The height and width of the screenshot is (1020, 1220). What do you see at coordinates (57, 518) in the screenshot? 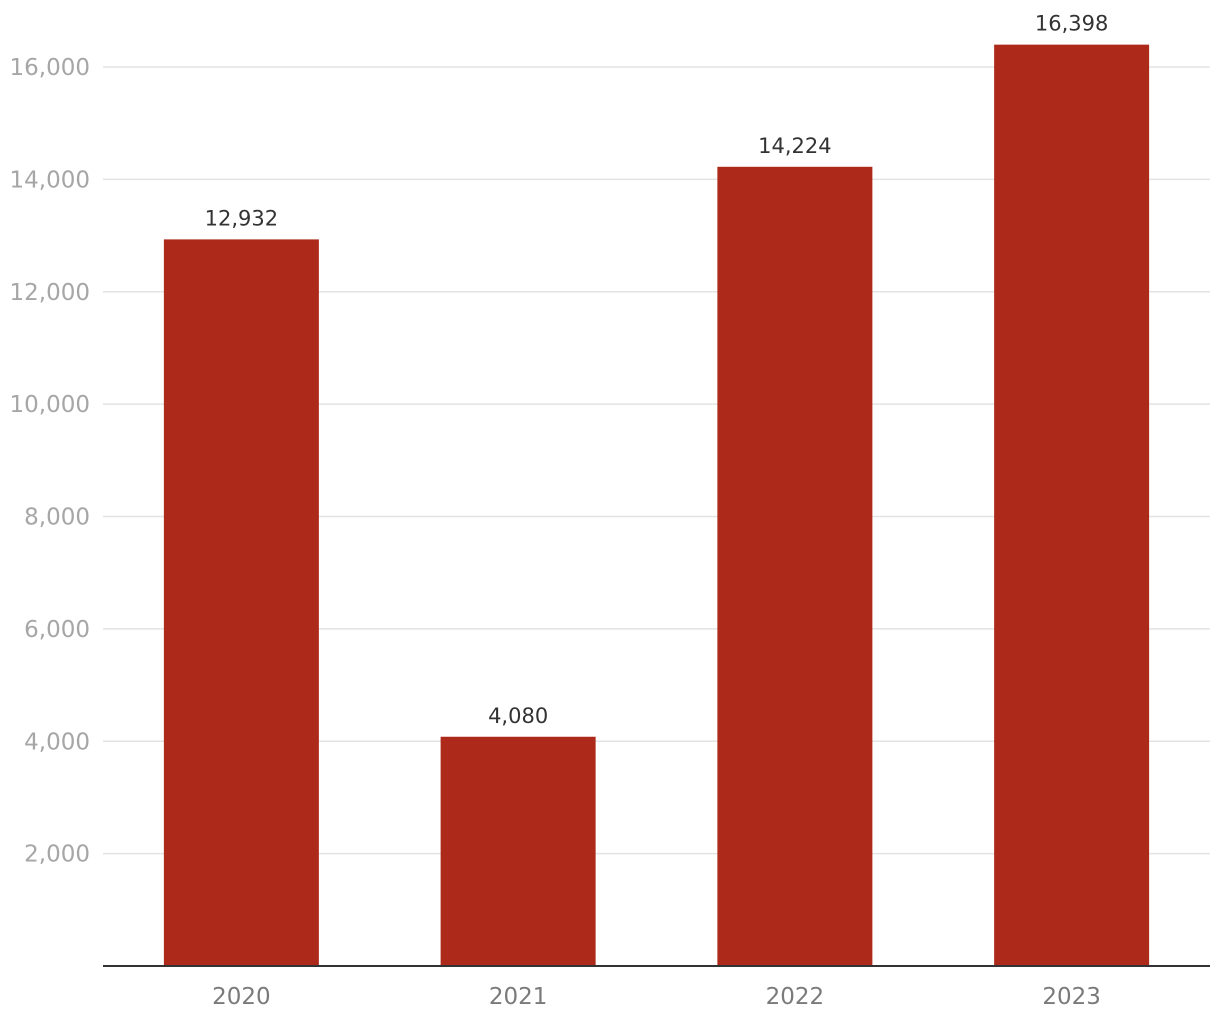
I see `y-tick-label: 8,000` at bounding box center [57, 518].